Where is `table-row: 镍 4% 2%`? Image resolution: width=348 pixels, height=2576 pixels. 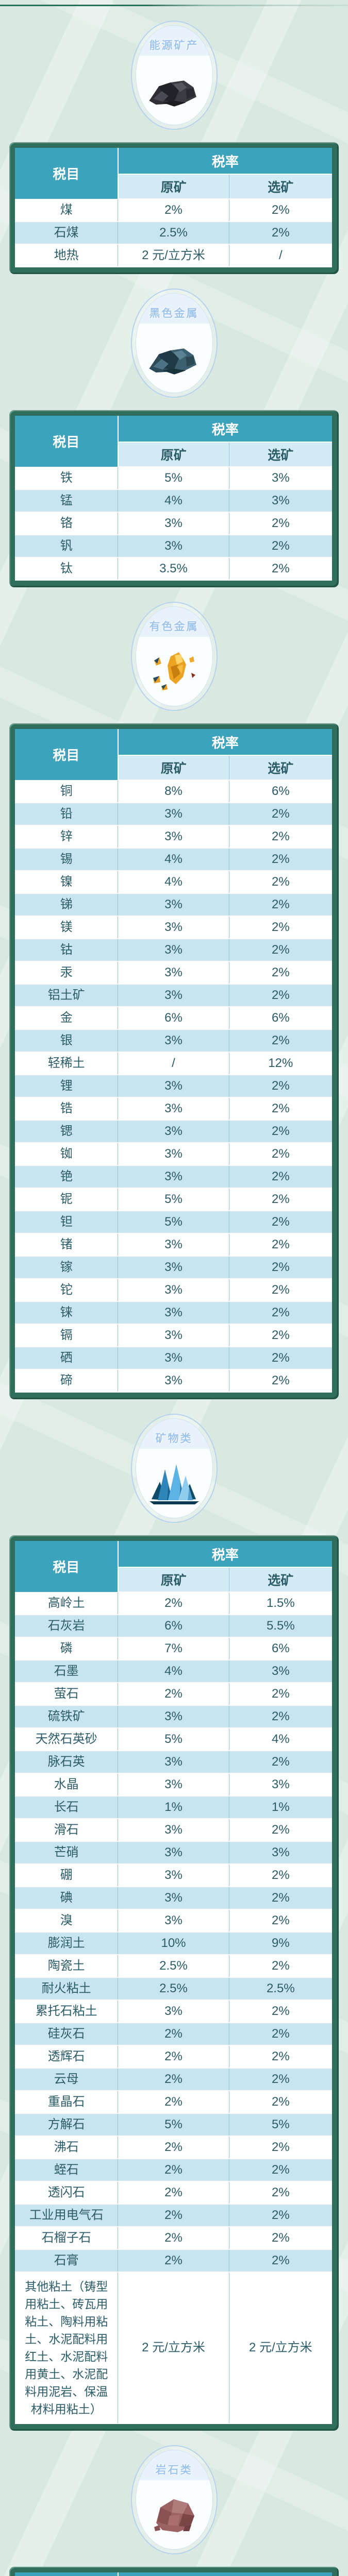
table-row: 镍 4% 2% is located at coordinates (174, 882).